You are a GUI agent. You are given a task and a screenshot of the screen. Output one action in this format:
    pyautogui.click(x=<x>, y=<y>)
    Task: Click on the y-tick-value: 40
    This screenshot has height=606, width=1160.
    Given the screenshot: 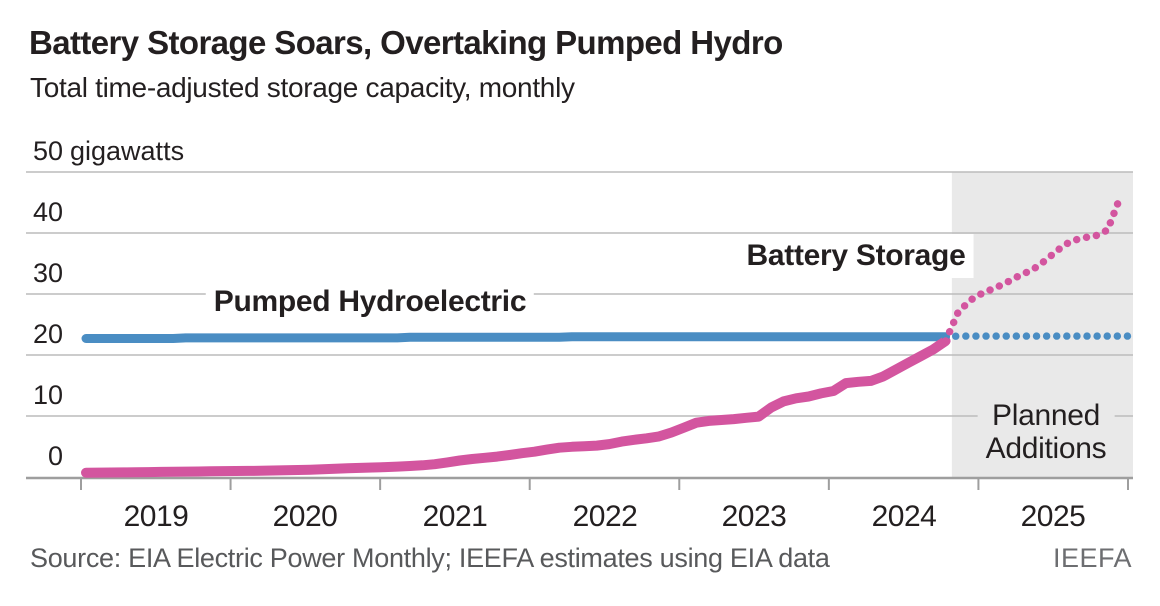 What is the action you would take?
    pyautogui.click(x=47, y=212)
    